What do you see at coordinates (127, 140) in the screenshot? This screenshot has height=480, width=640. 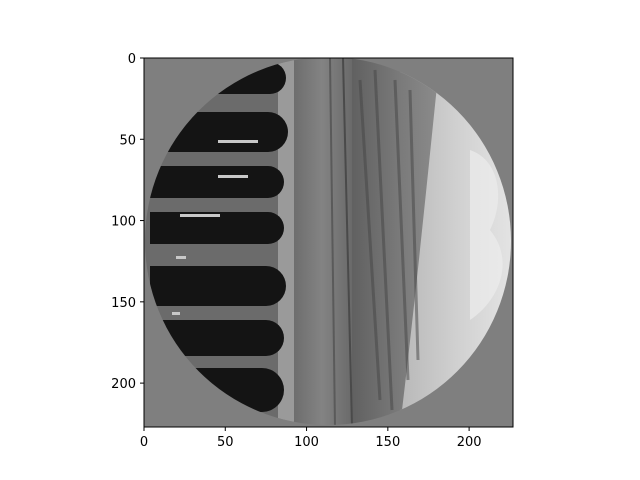 I see `y-tick-label: 50` at bounding box center [127, 140].